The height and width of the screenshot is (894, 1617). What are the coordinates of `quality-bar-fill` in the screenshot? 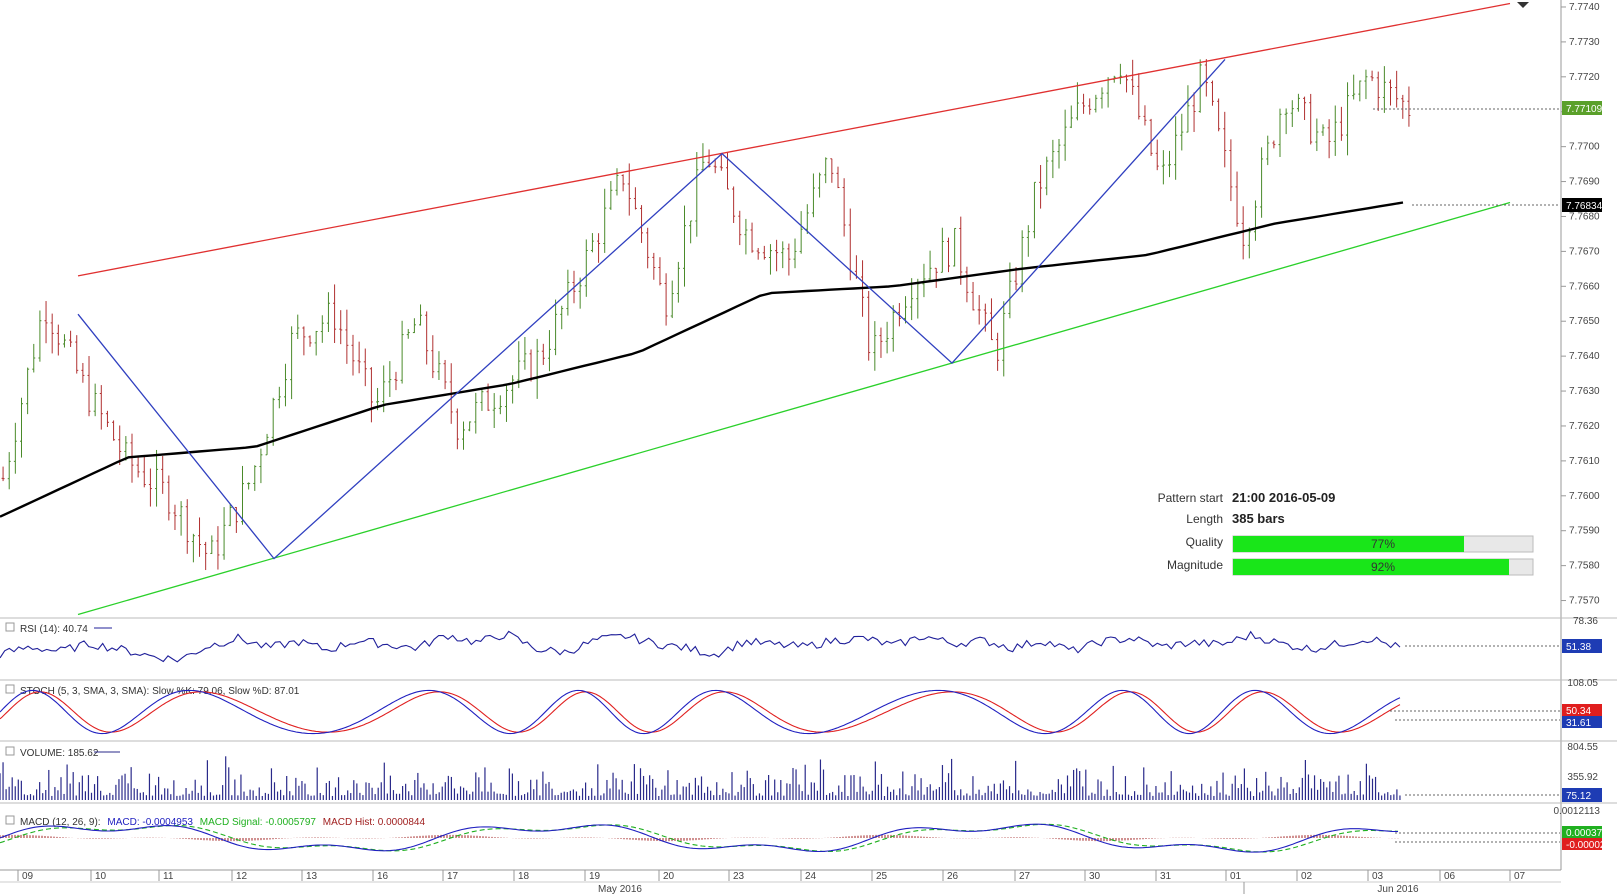 It's located at (1348, 544).